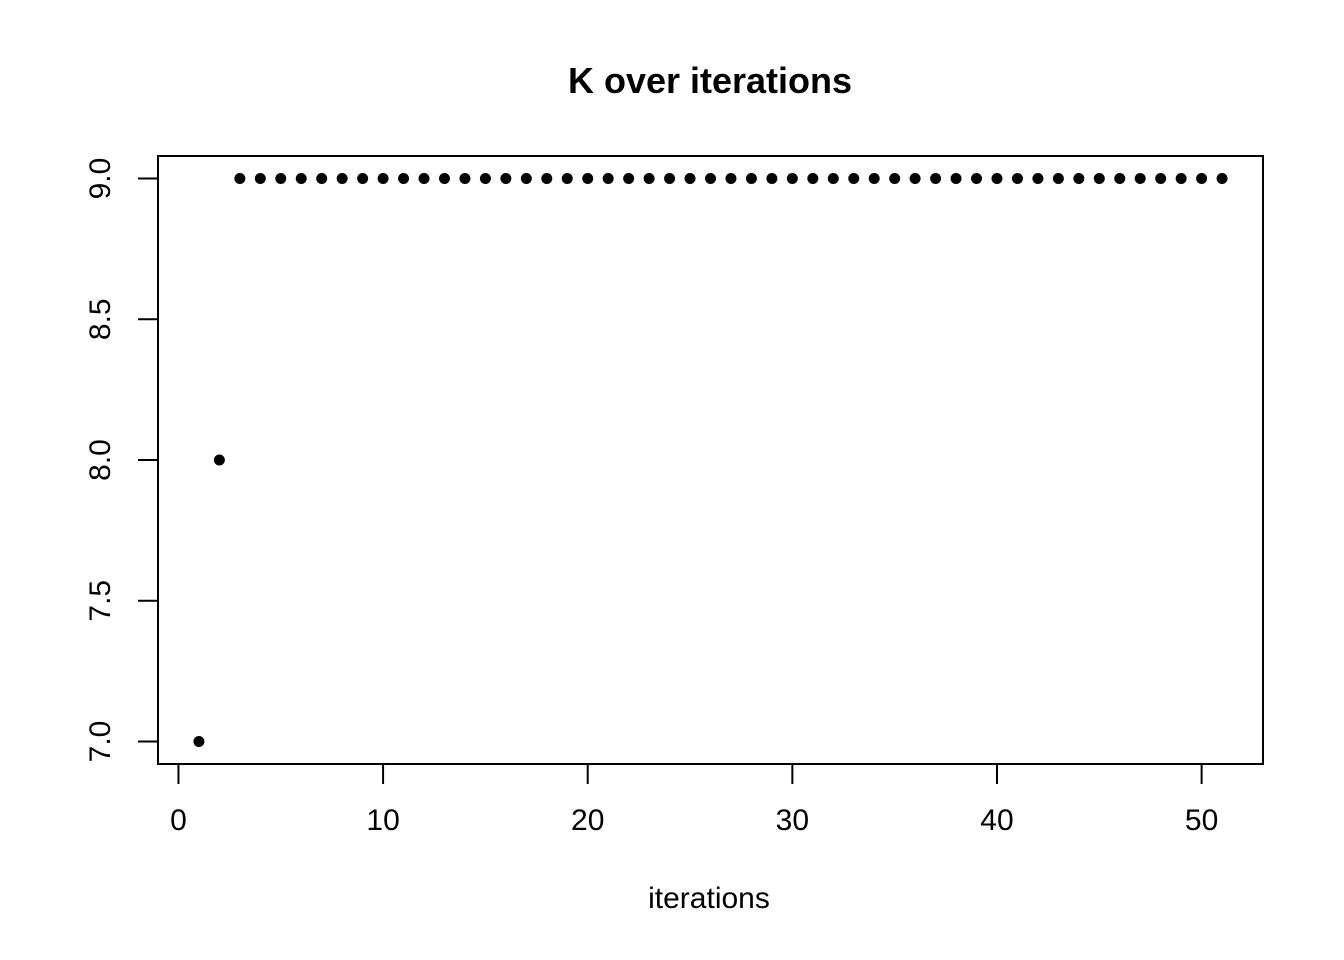 The image size is (1344, 960). I want to click on x-tick-label: 20, so click(587, 820).